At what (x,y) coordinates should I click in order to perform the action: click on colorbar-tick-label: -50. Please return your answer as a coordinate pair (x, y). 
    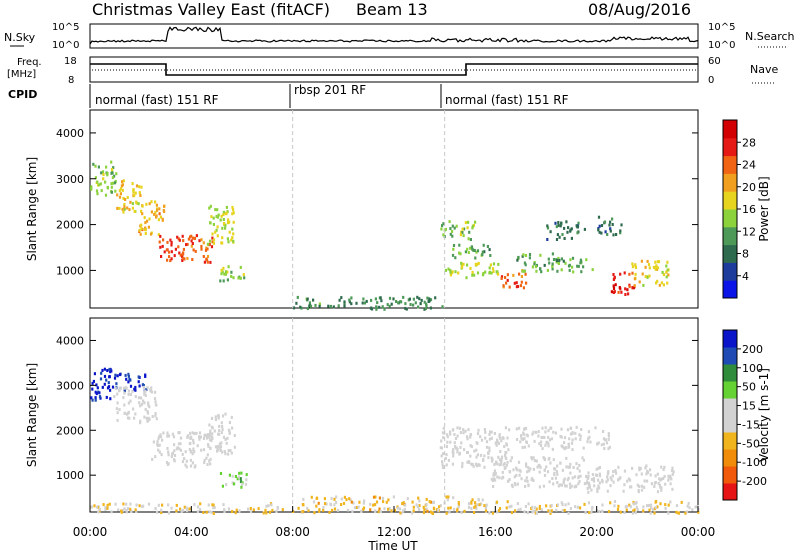
    Looking at the image, I should click on (751, 443).